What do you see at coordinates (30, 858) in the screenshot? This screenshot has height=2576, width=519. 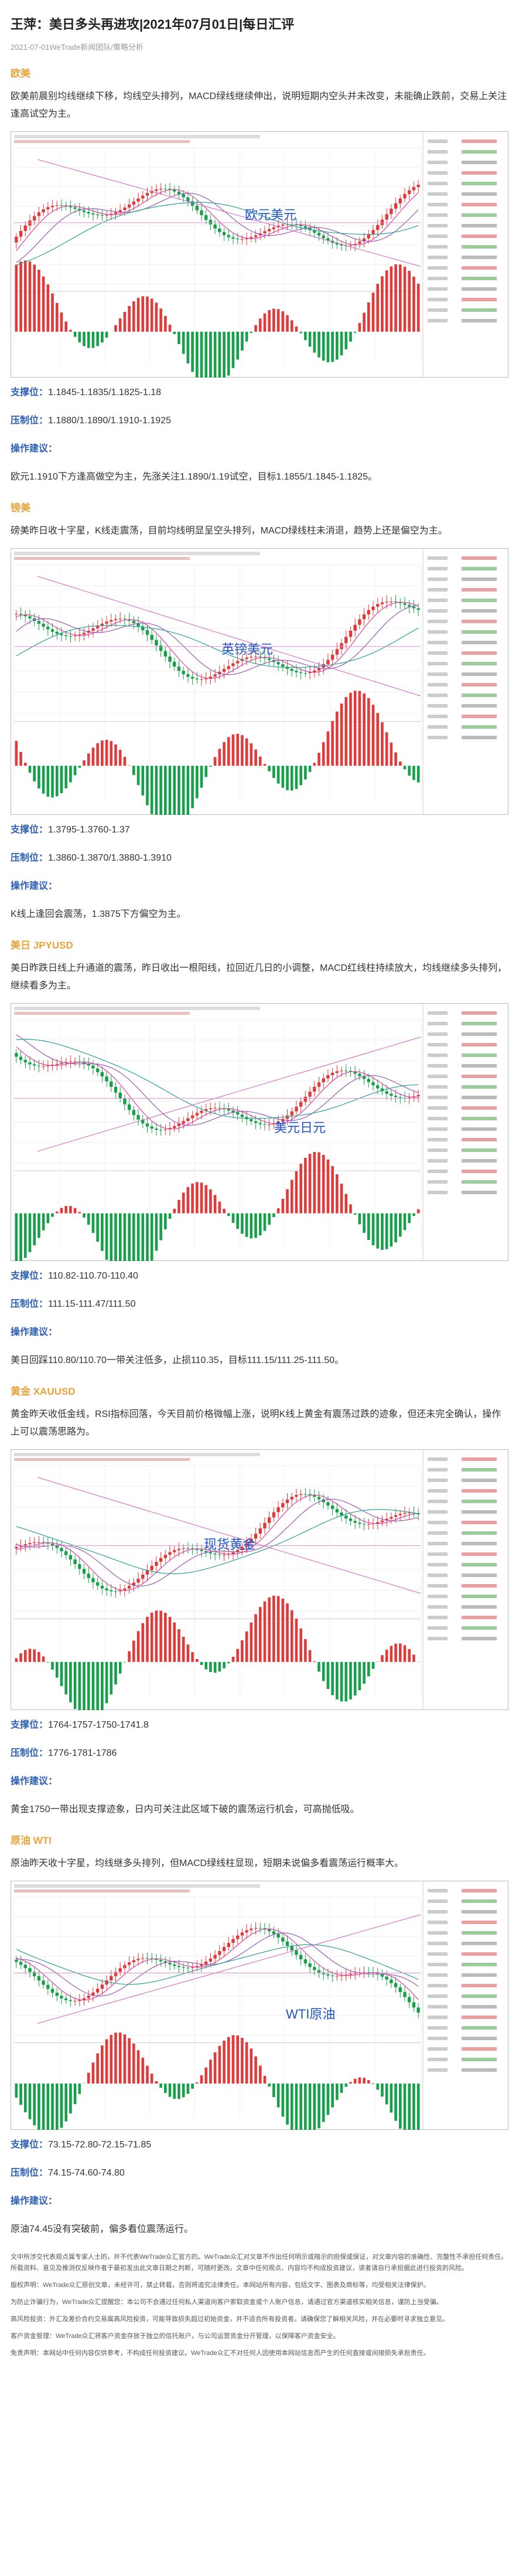 I see `resistance-line-label: 压制位：` at bounding box center [30, 858].